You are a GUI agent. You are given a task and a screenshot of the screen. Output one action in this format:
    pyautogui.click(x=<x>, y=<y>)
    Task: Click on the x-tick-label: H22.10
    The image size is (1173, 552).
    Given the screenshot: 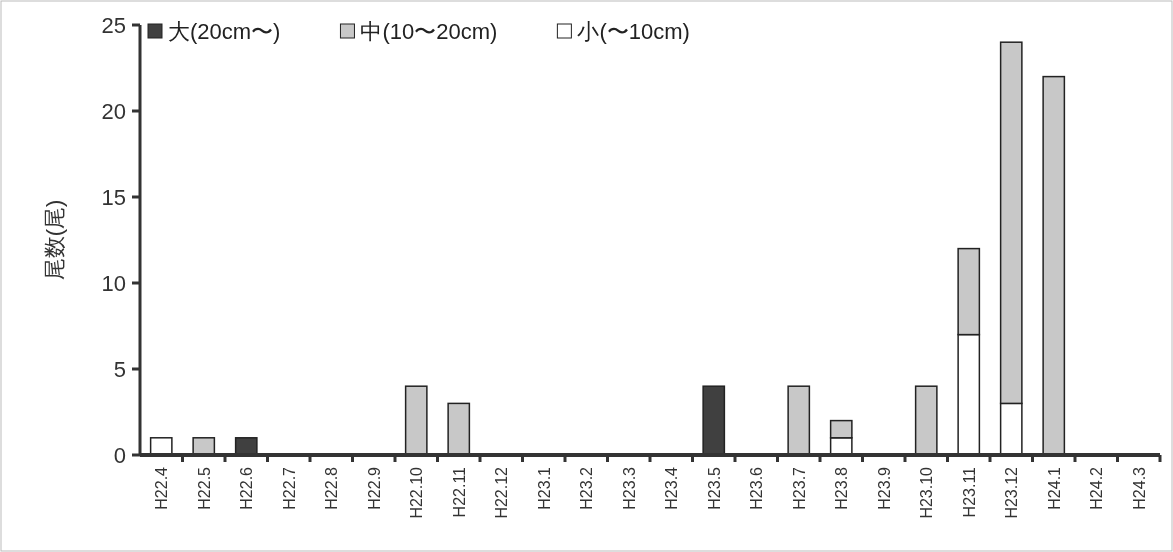 What is the action you would take?
    pyautogui.click(x=417, y=492)
    